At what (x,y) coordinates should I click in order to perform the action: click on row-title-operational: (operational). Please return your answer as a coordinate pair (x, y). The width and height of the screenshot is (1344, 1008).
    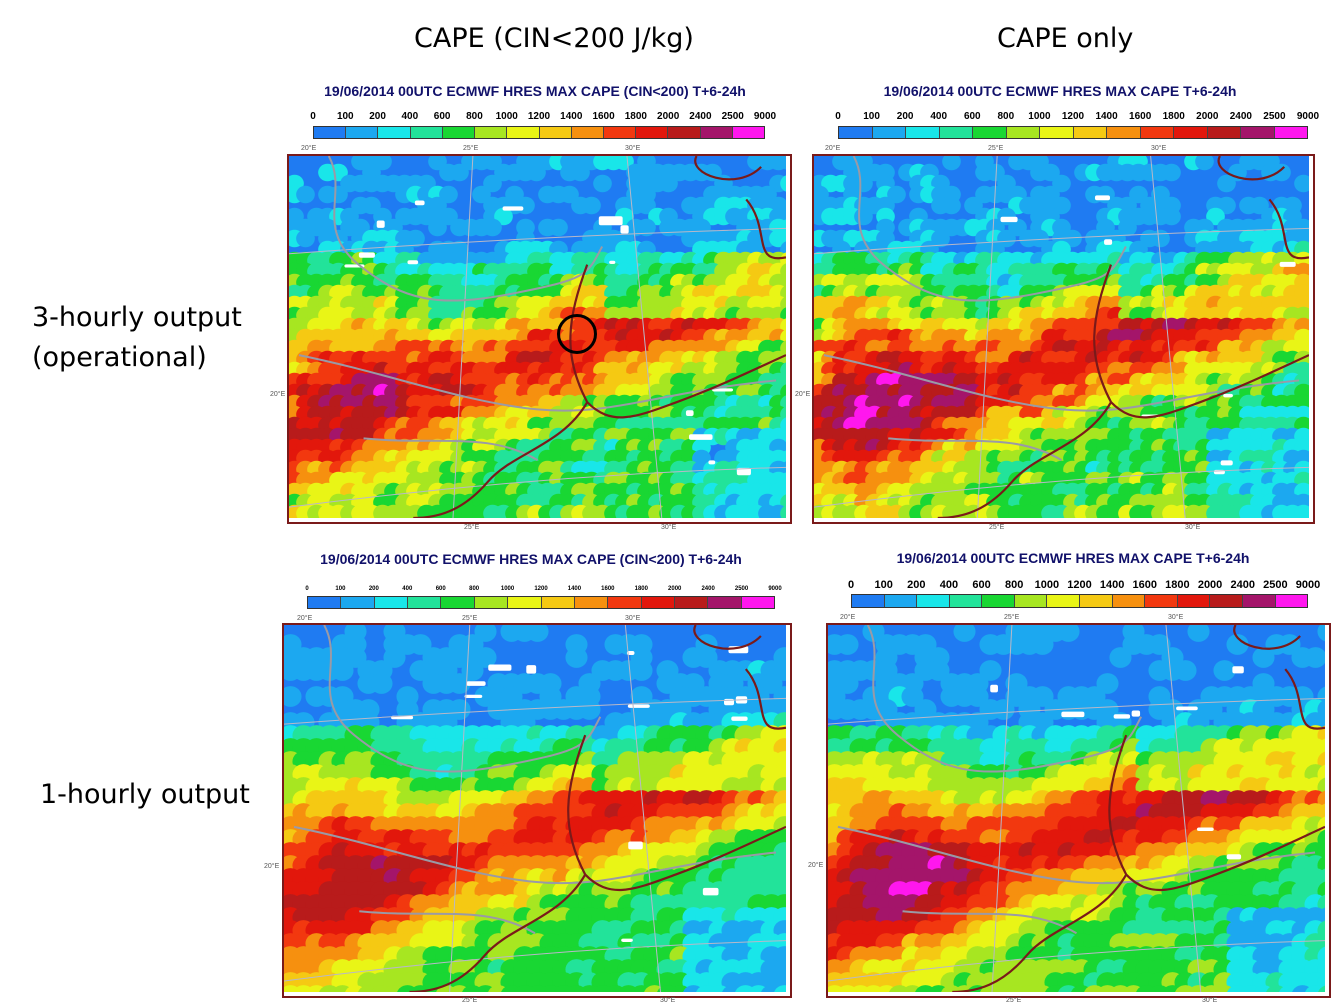
    Looking at the image, I should click on (119, 357).